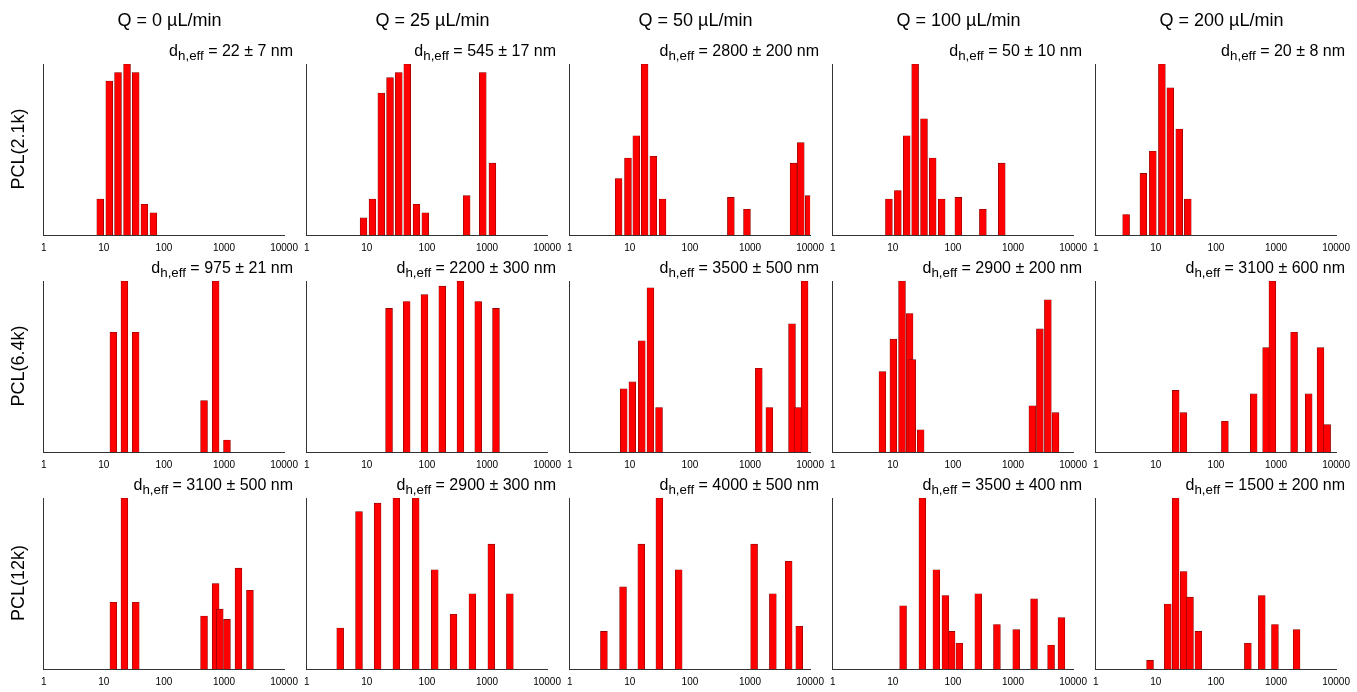  What do you see at coordinates (222, 270) in the screenshot?
I see `text: d$_{h,eff}$ = 975 ± 21 nm` at bounding box center [222, 270].